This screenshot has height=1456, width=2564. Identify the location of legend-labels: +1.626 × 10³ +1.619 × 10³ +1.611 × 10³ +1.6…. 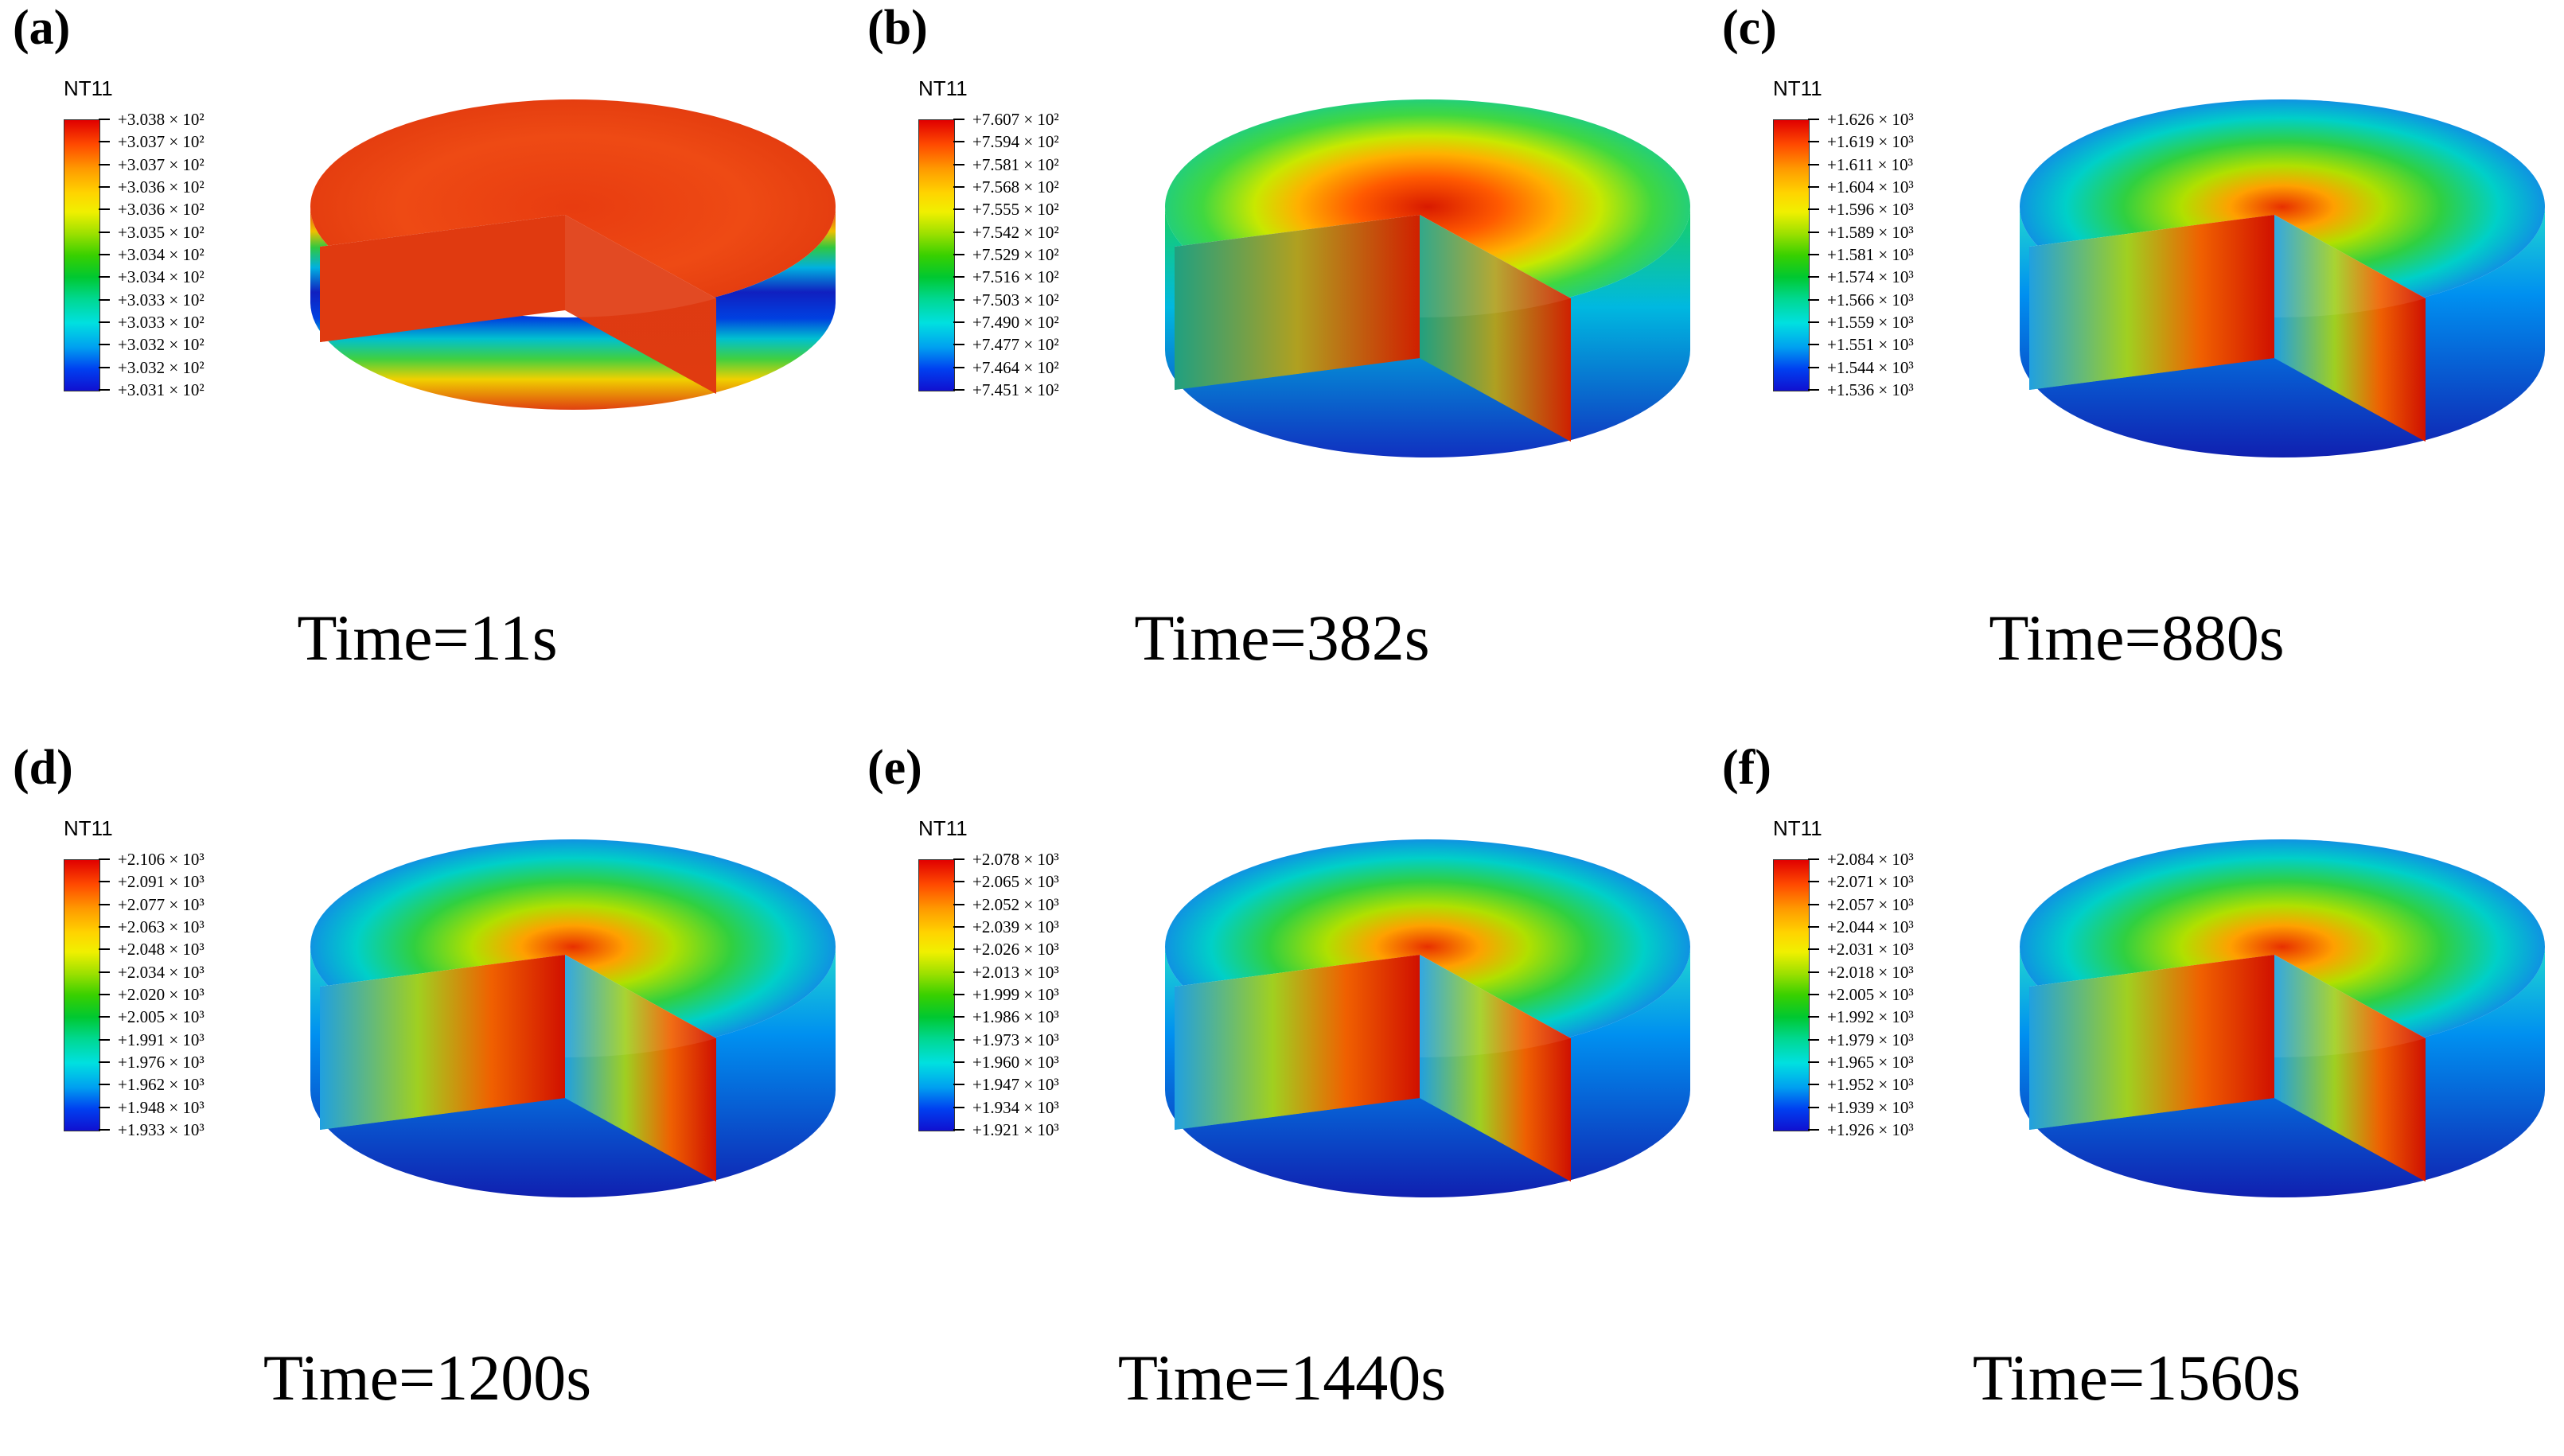
(1906, 254).